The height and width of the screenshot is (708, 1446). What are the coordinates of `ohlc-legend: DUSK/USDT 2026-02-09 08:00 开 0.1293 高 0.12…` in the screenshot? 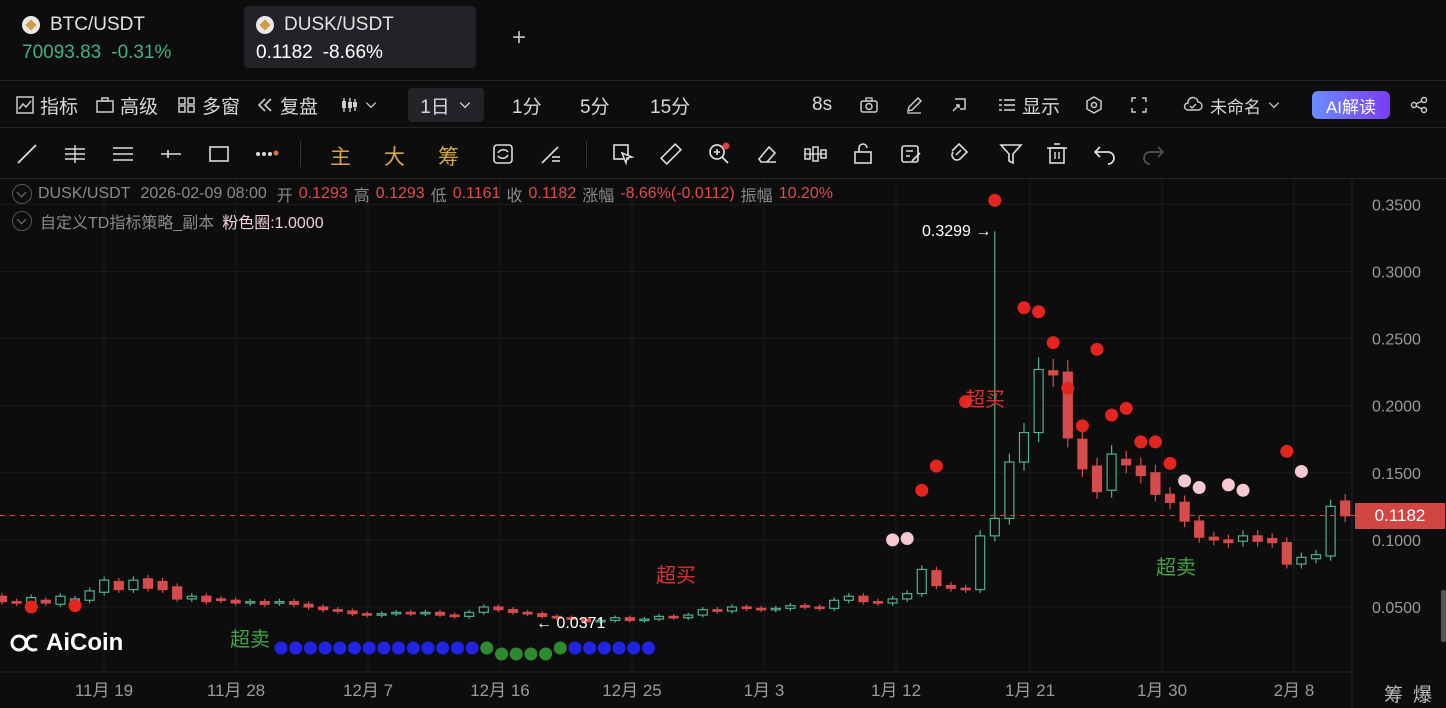 It's located at (422, 194).